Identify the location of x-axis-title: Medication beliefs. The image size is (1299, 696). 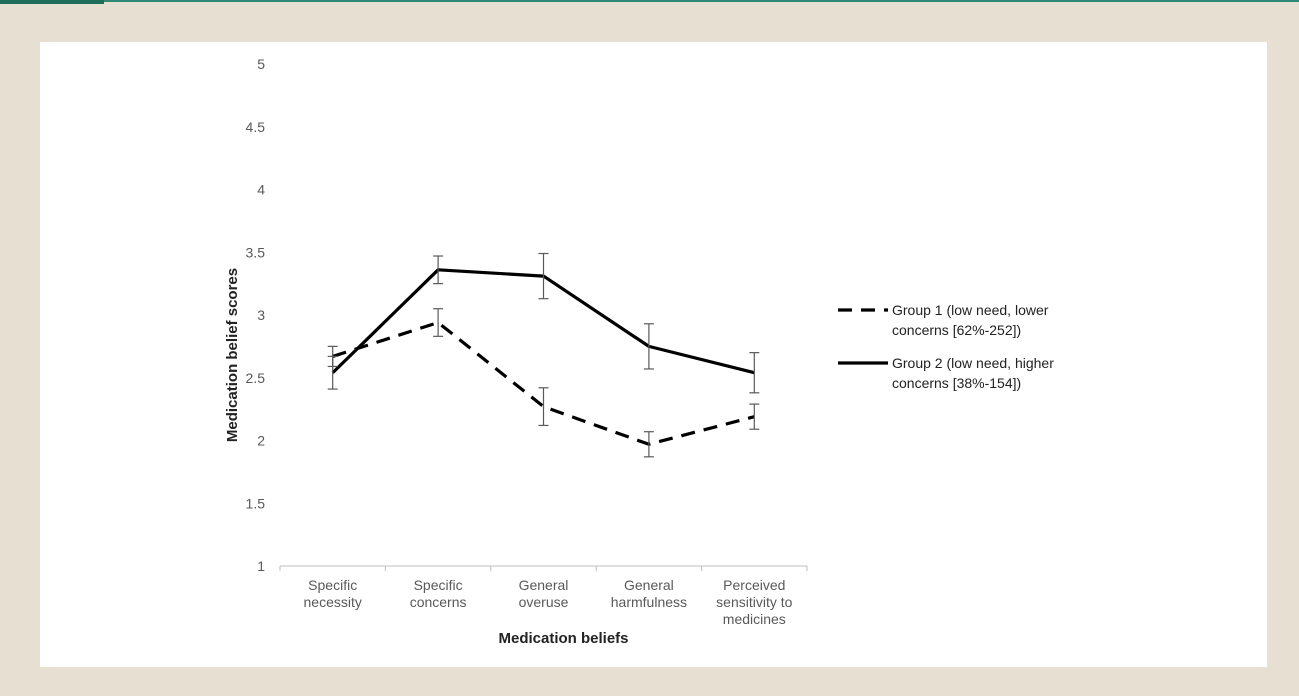
(563, 638).